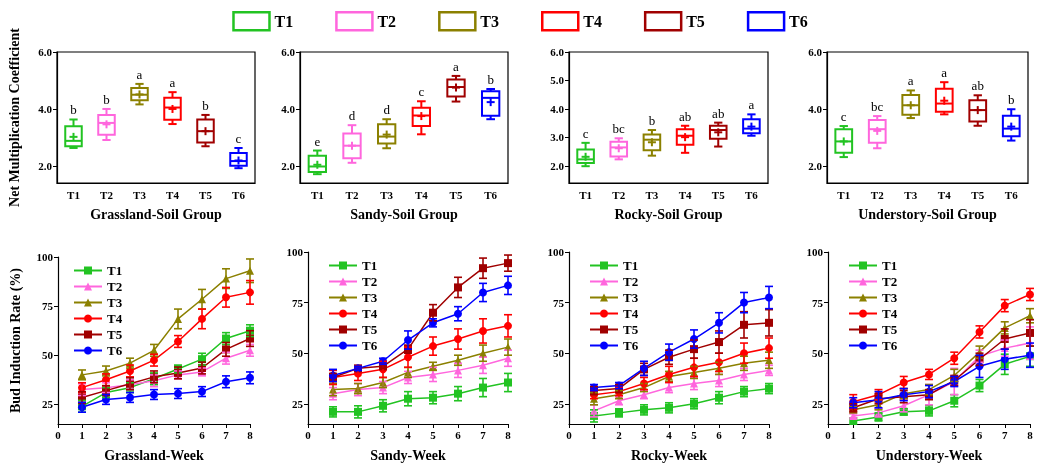 The width and height of the screenshot is (1040, 465). Describe the element at coordinates (769, 434) in the screenshot. I see `x-tick-label: 8` at that location.